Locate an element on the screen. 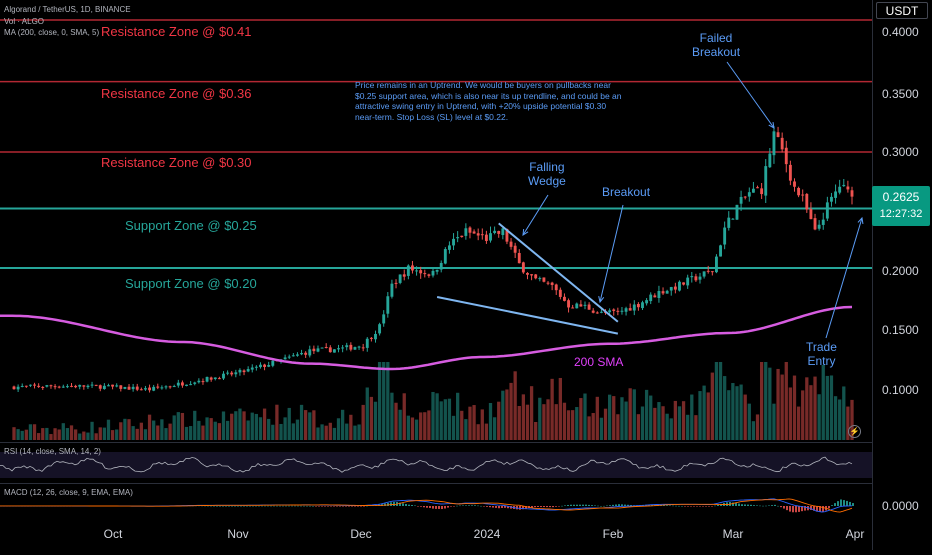 This screenshot has height=555, width=932. macd-tick-label: 0.0000 is located at coordinates (900, 506).